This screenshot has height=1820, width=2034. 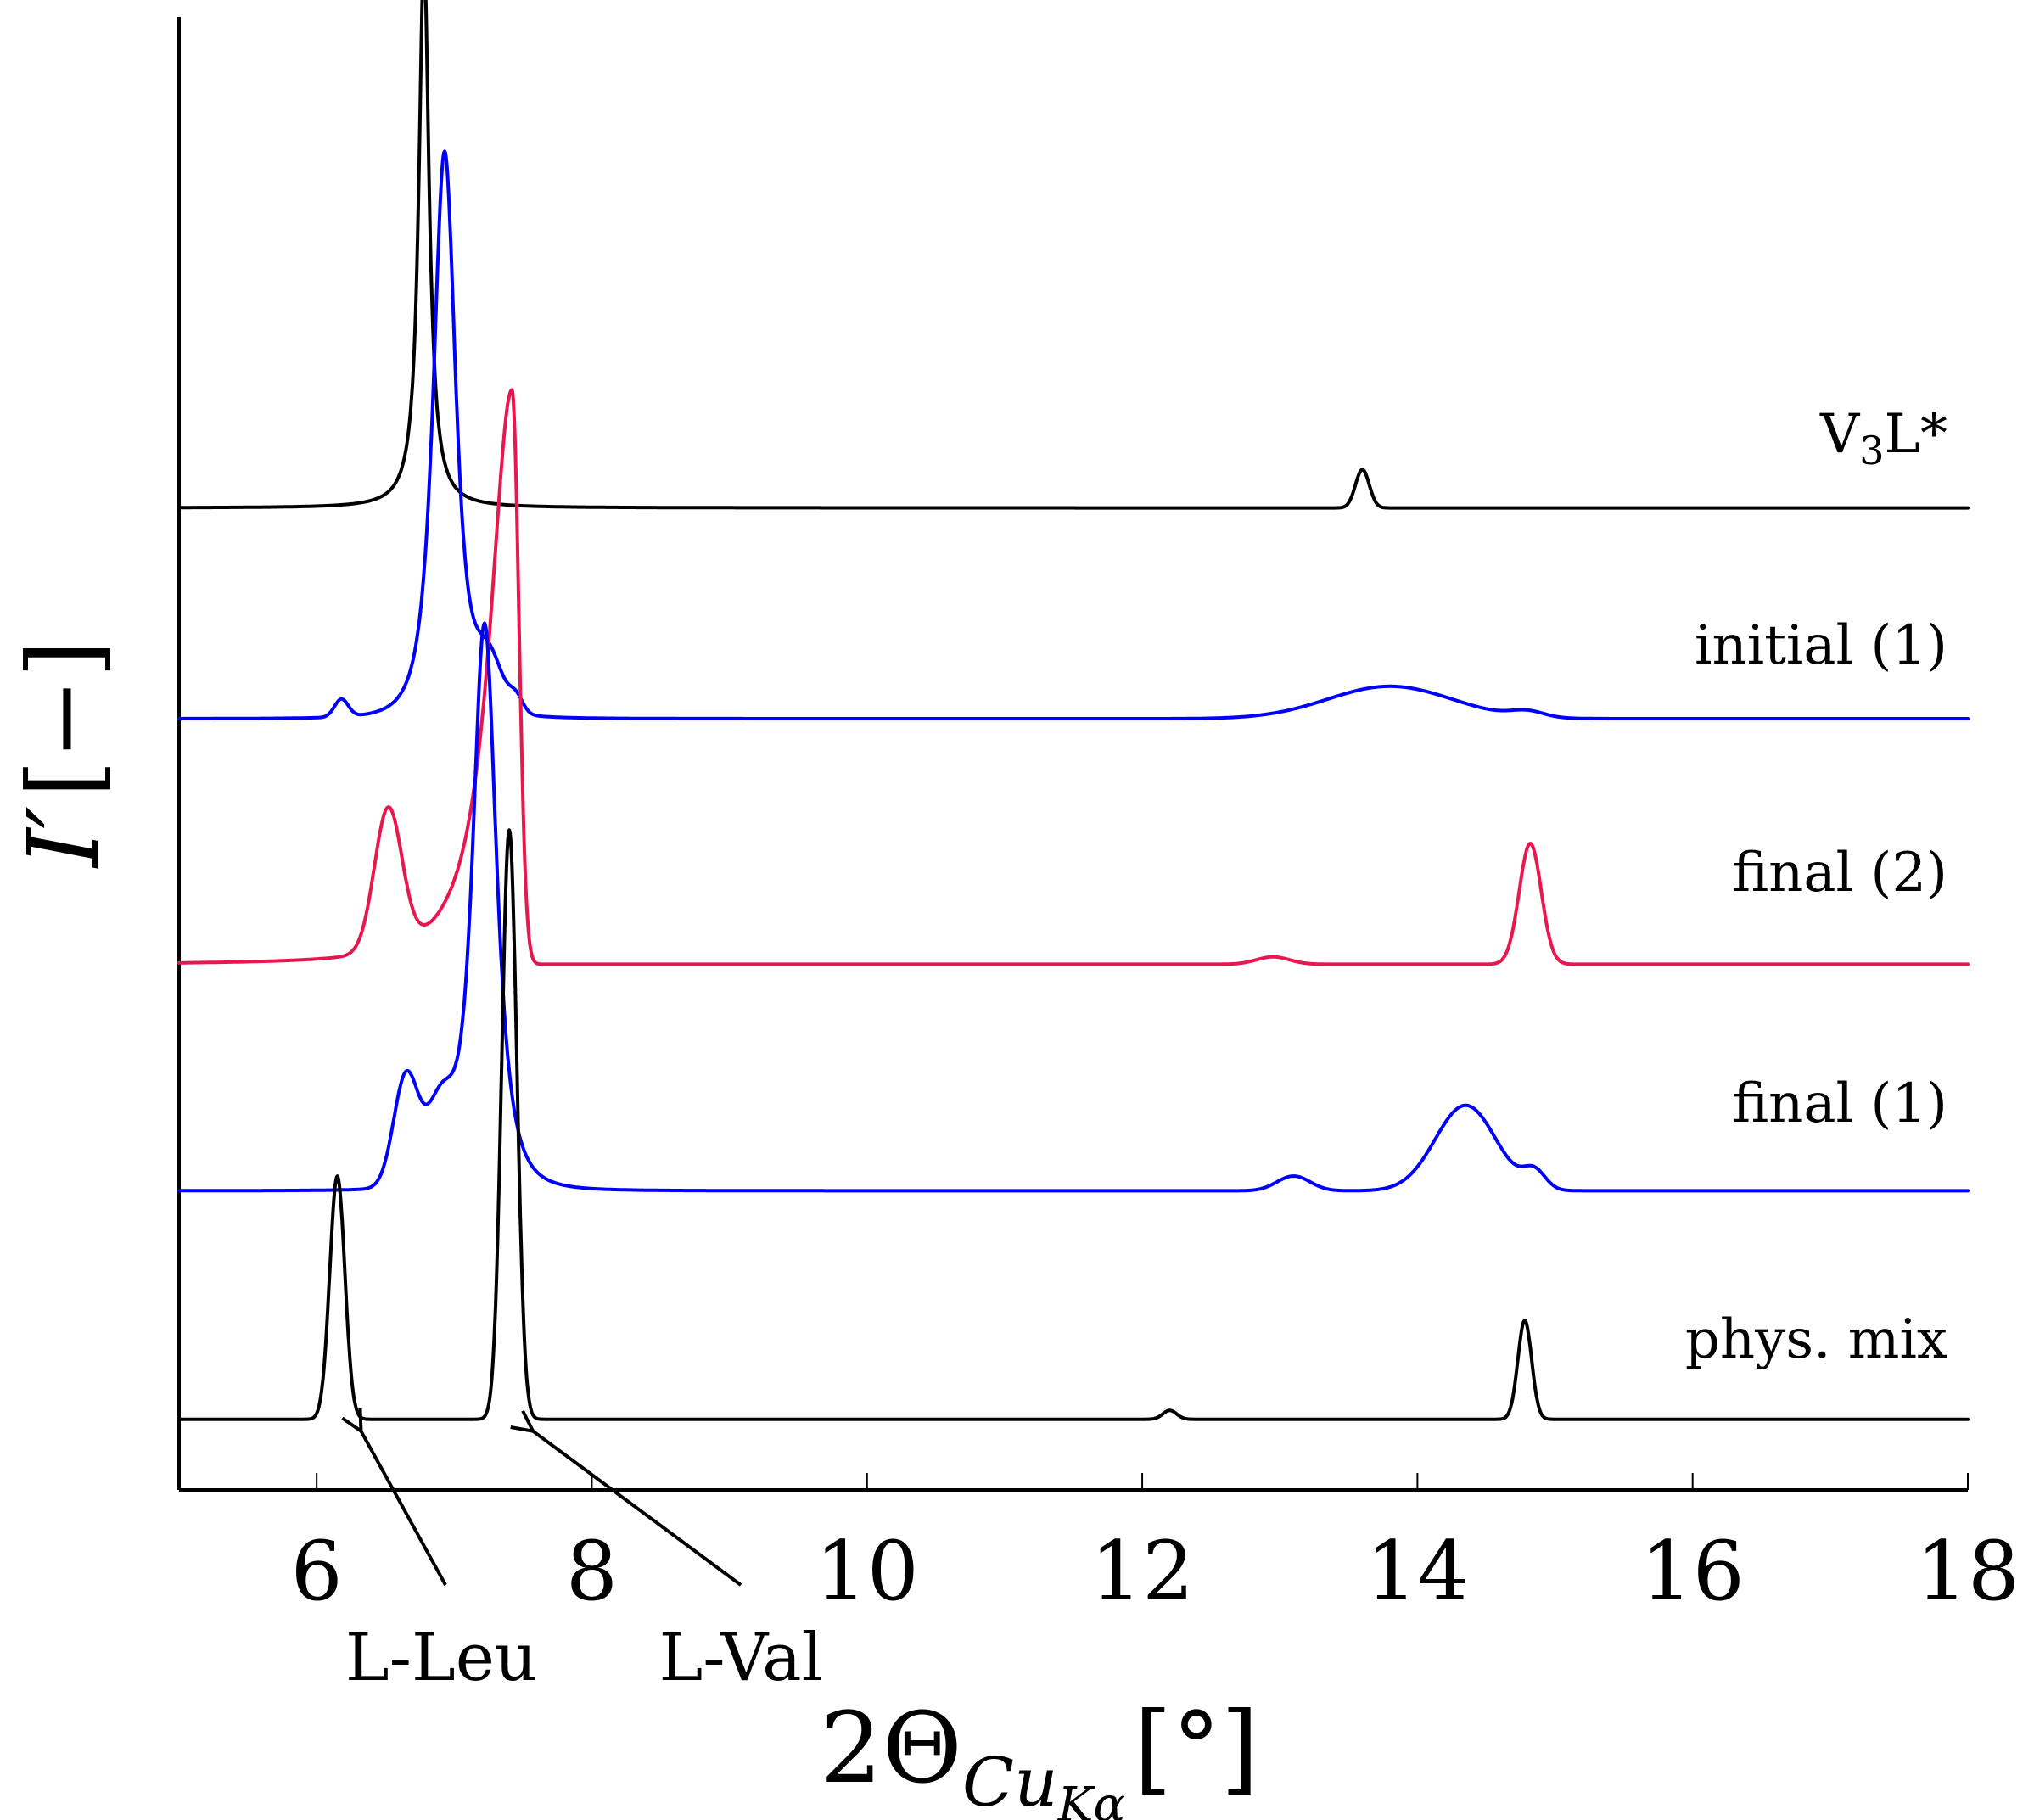 What do you see at coordinates (64, 837) in the screenshot?
I see `y-axis-title-main: I′` at bounding box center [64, 837].